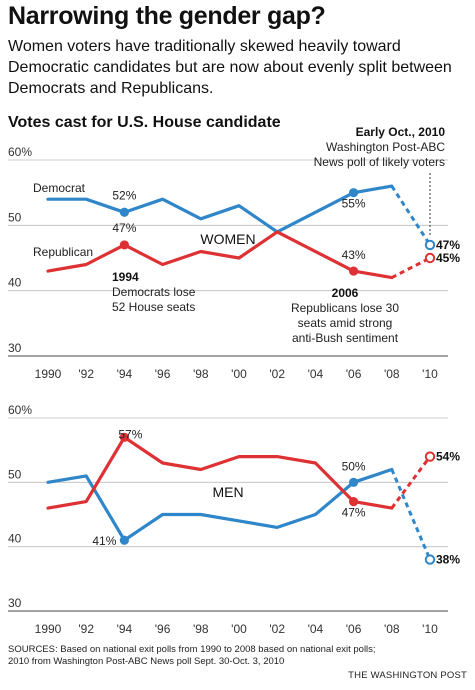 The height and width of the screenshot is (690, 475). What do you see at coordinates (144, 122) in the screenshot?
I see `section-title: Votes cast for U.S. House candidate` at bounding box center [144, 122].